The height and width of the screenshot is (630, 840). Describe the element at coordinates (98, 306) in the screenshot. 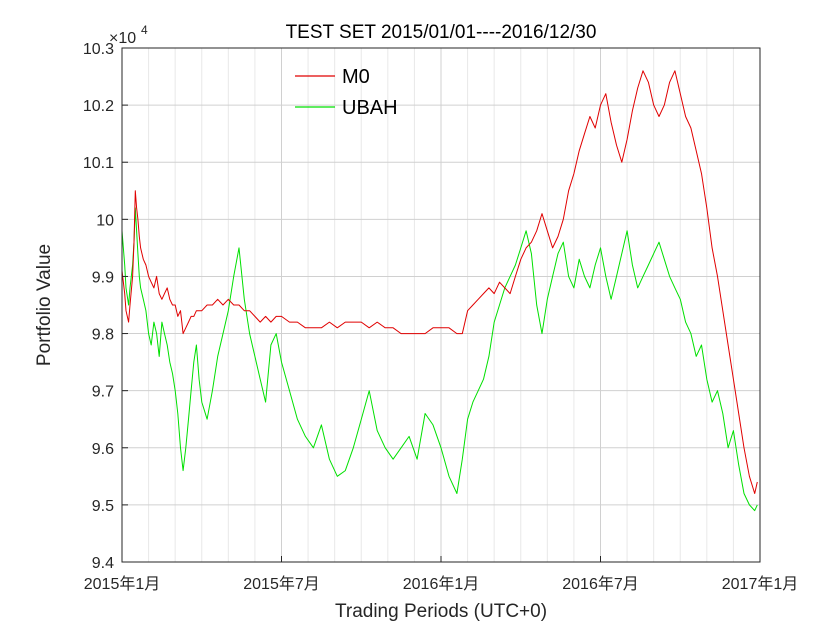

I see `y-tick-labels: 9.4 9.5 9.6 9.7 9.8 9.9 10 10.1 10.2 10.3` at that location.